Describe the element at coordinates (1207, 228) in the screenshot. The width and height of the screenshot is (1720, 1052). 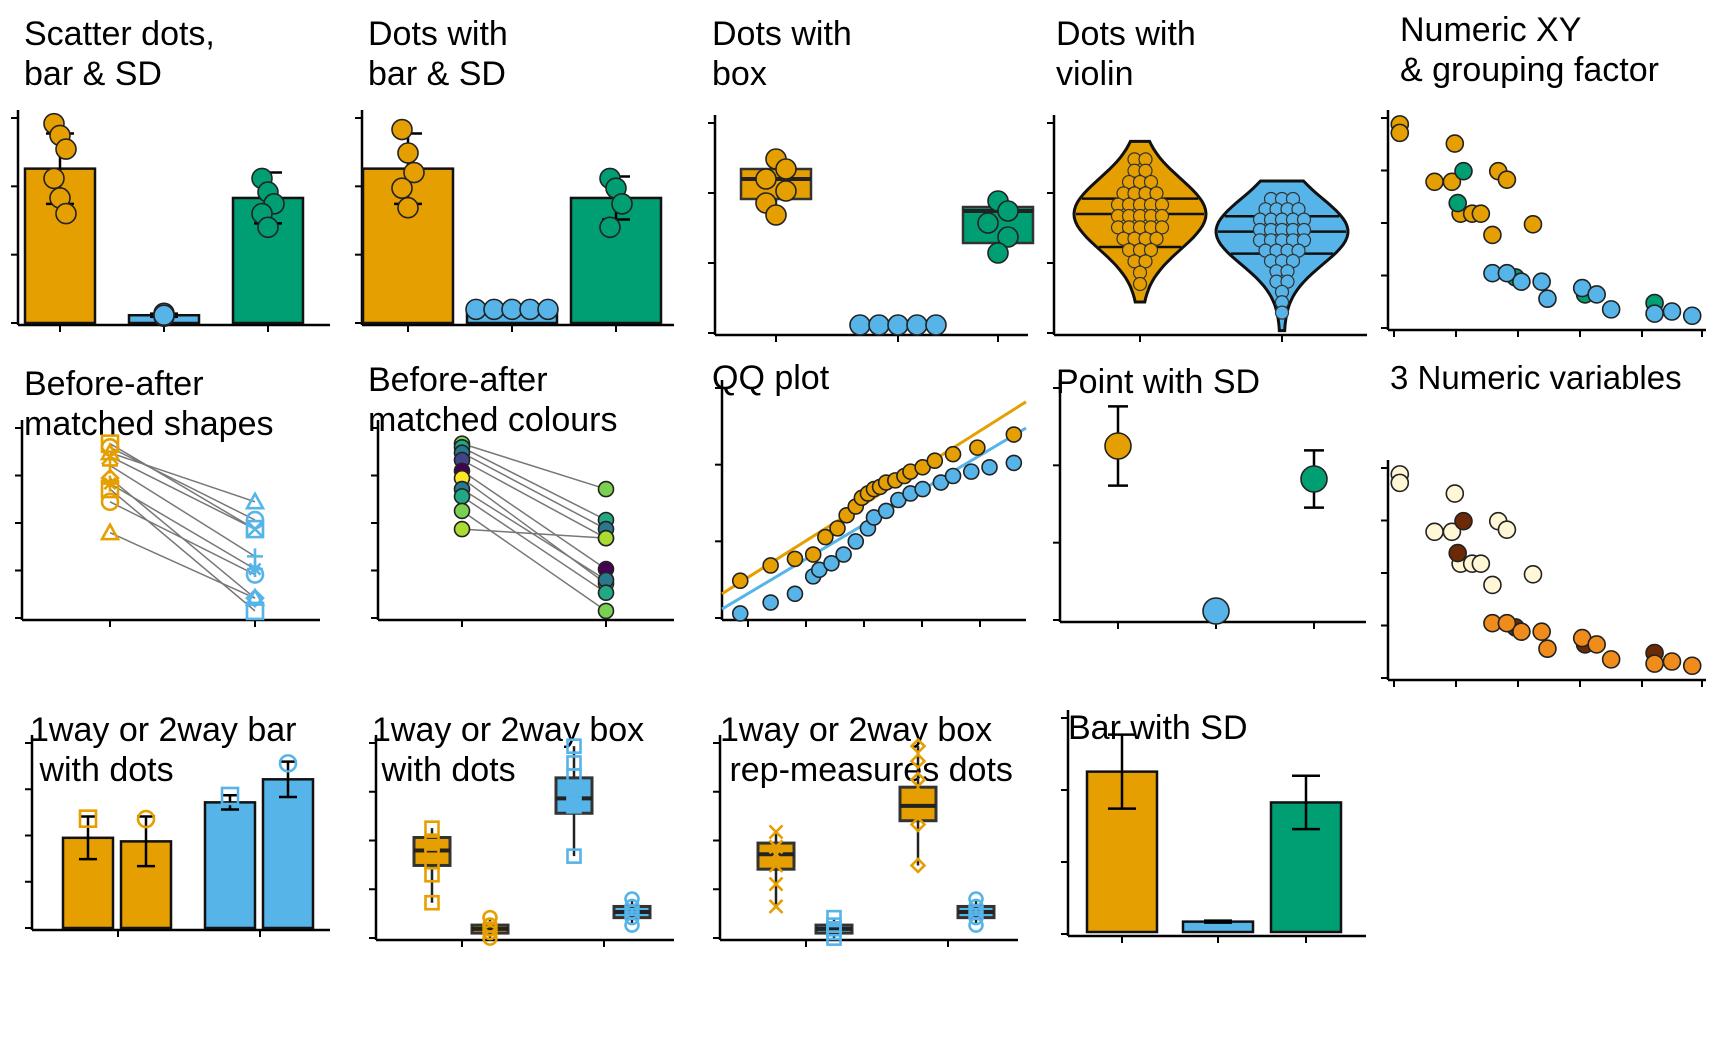
I see `chart-dots-violin` at that location.